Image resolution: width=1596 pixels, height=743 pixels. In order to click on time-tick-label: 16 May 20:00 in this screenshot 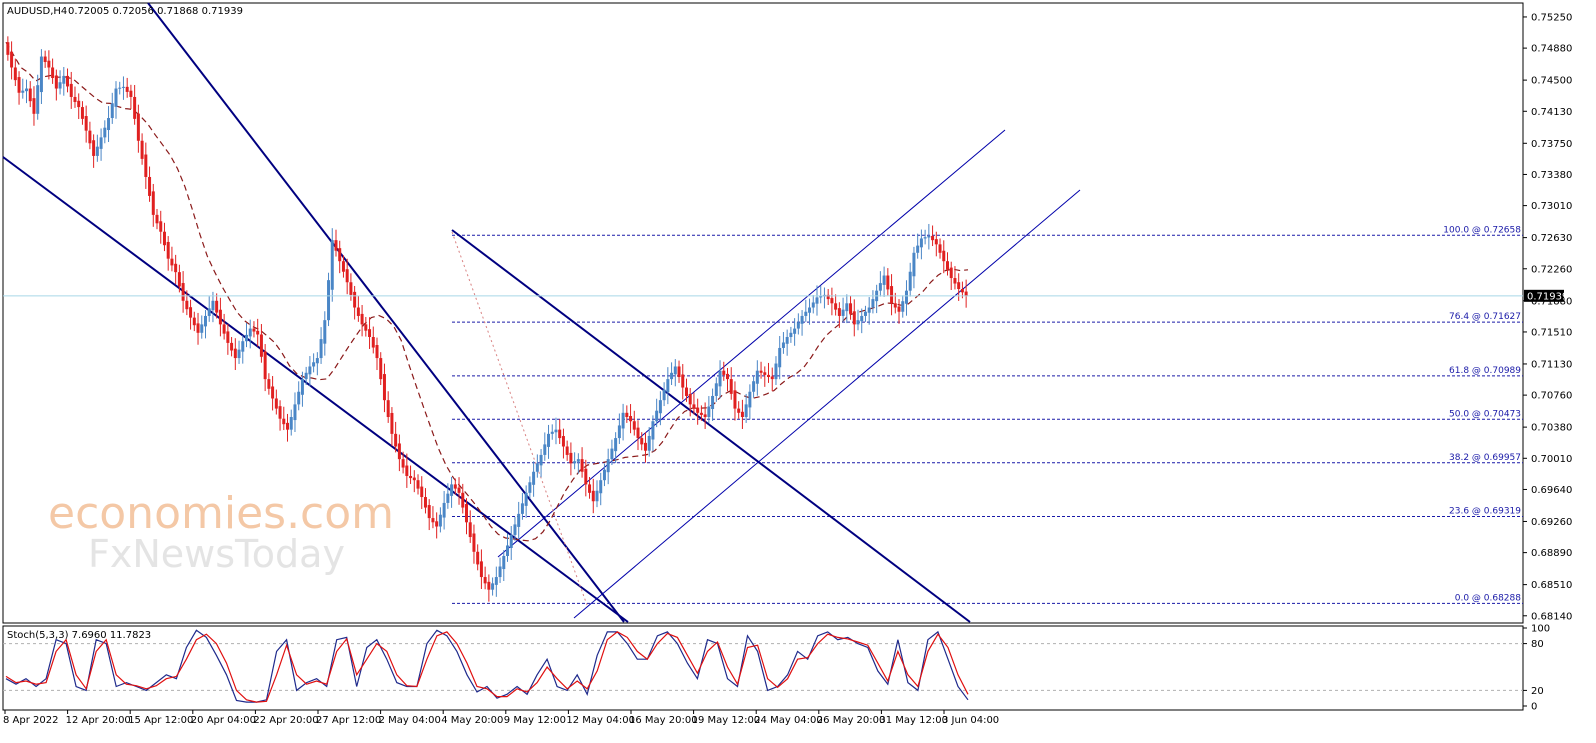, I will do `click(663, 720)`.